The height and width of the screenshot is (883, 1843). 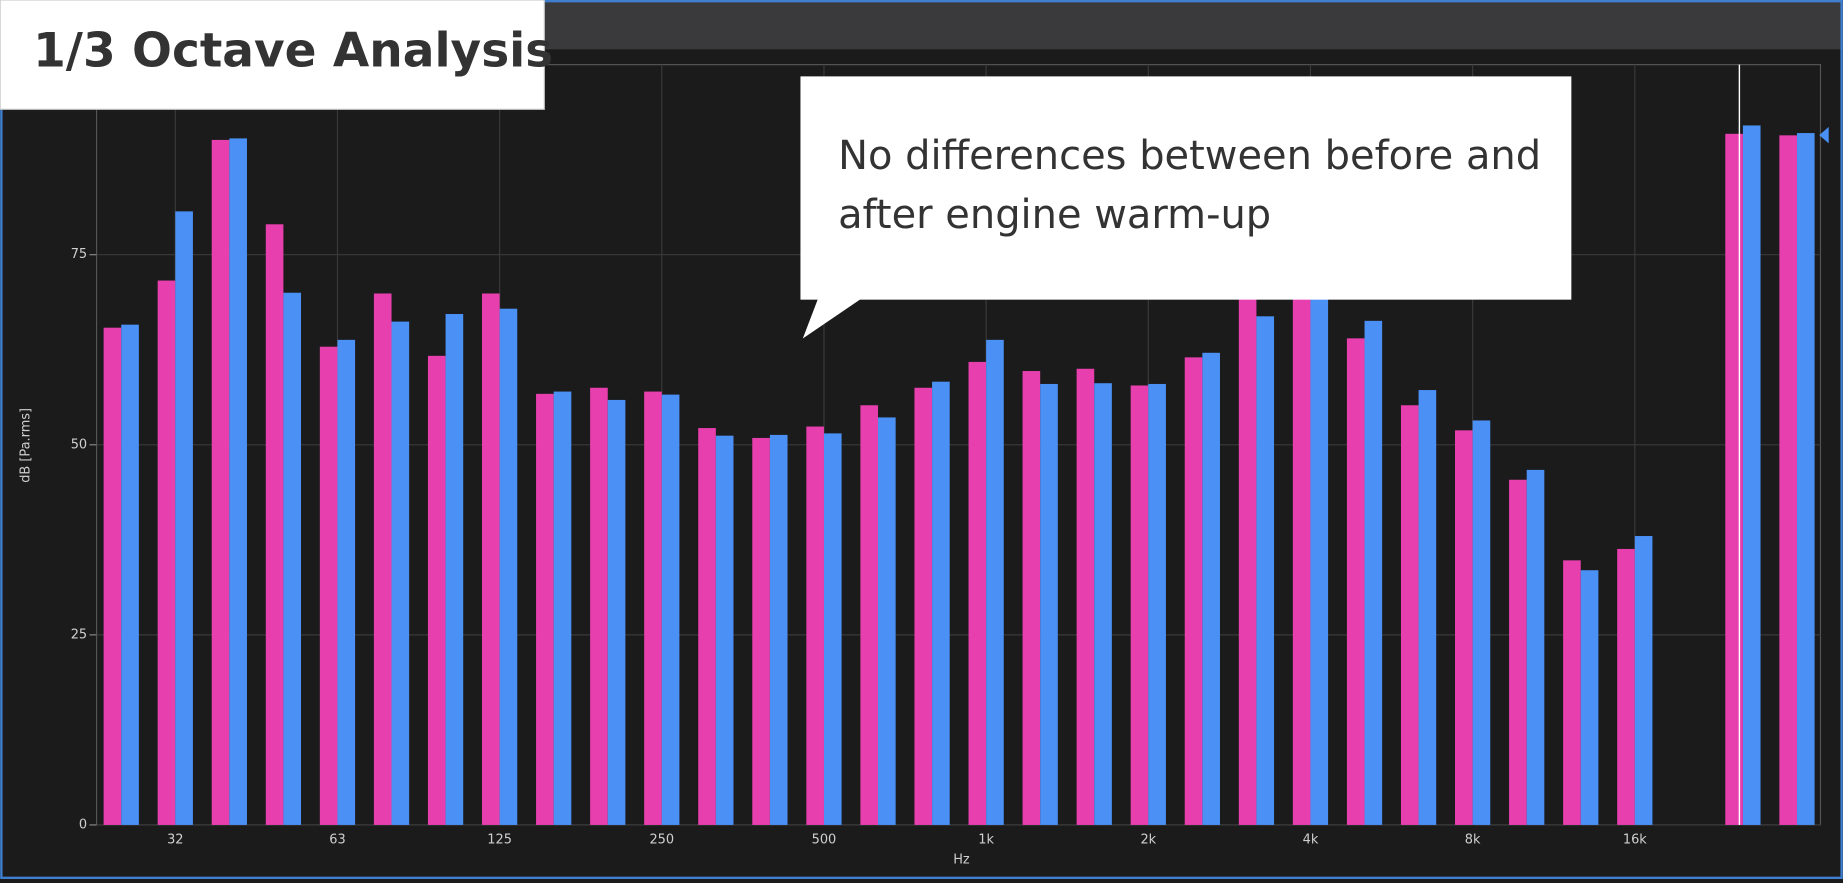 I want to click on x-tick-label: 1k, so click(x=986, y=840).